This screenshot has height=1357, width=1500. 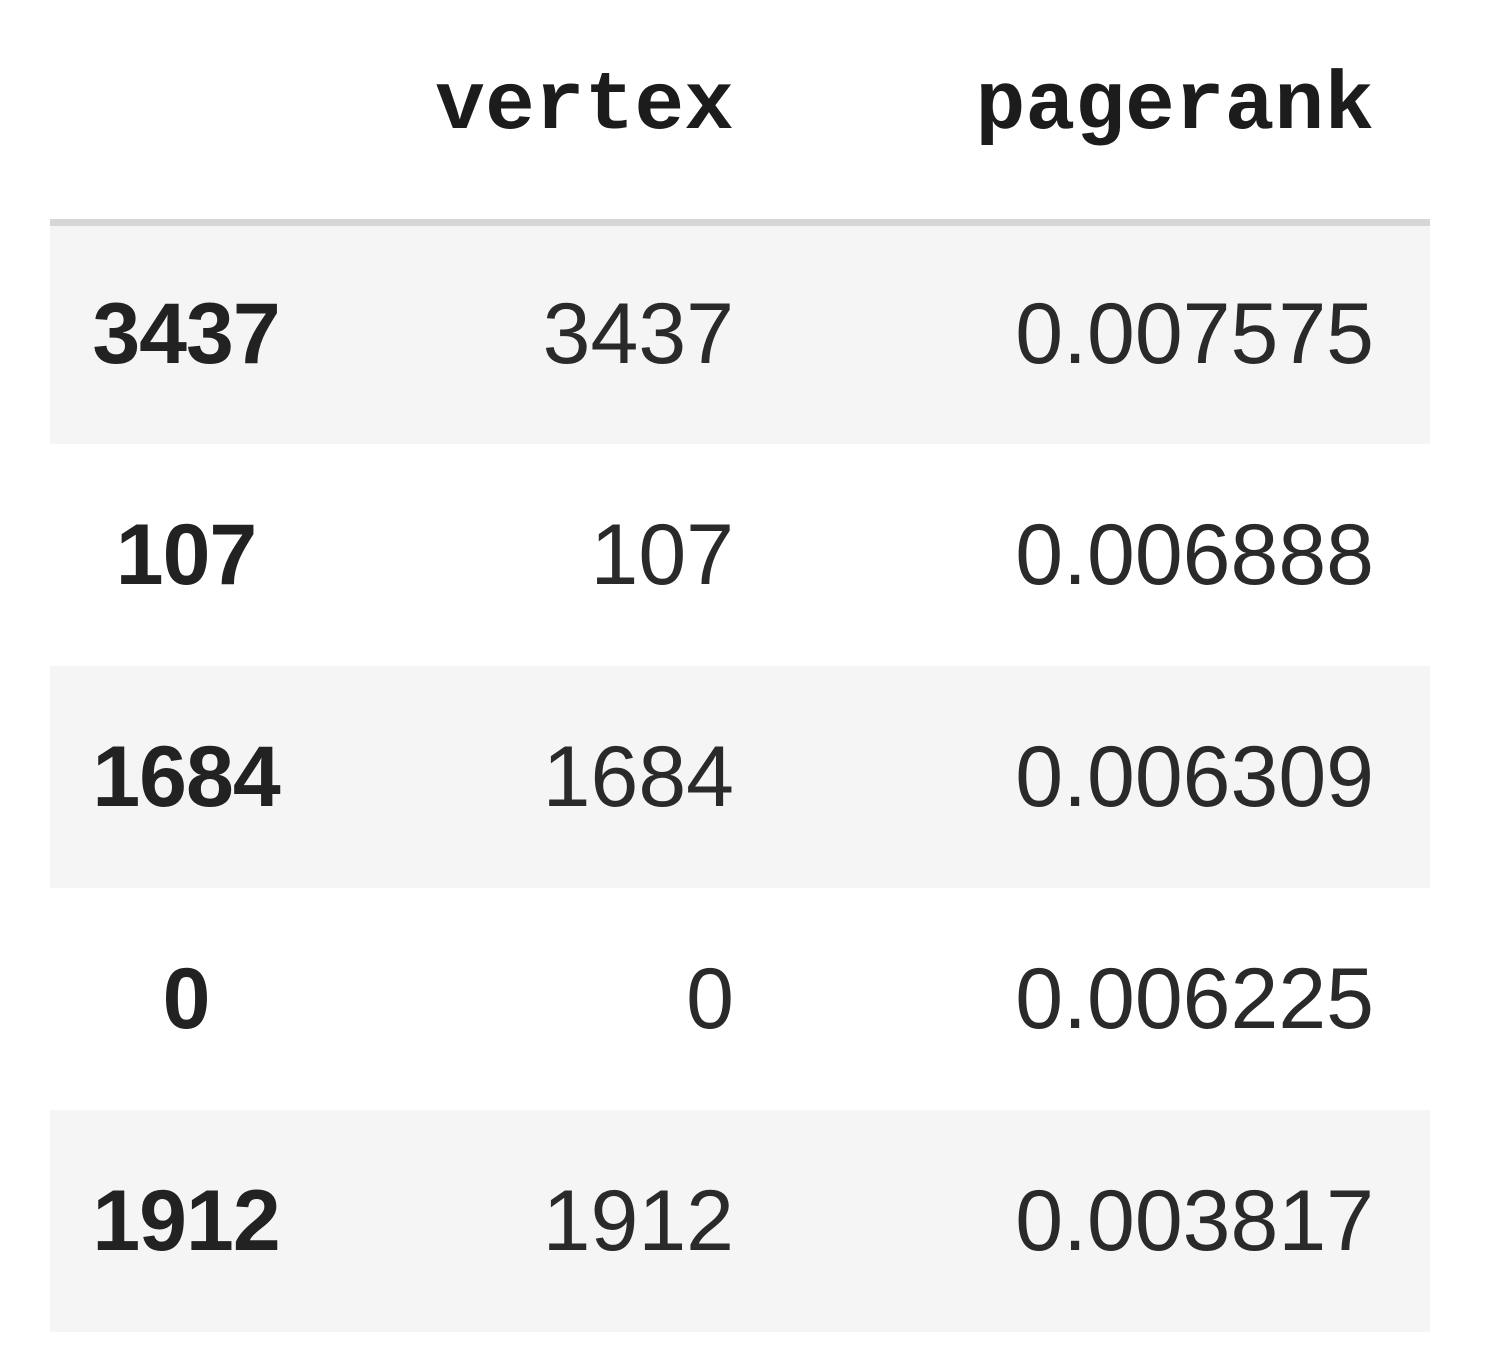 What do you see at coordinates (186, 334) in the screenshot?
I see `row-index: 3437` at bounding box center [186, 334].